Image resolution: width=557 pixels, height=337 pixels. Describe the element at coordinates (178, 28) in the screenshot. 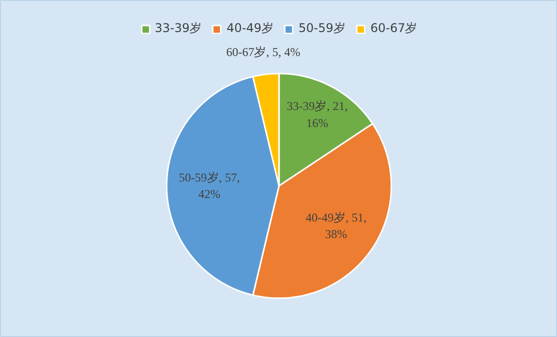

I see `legend-label: 33-39岁` at that location.